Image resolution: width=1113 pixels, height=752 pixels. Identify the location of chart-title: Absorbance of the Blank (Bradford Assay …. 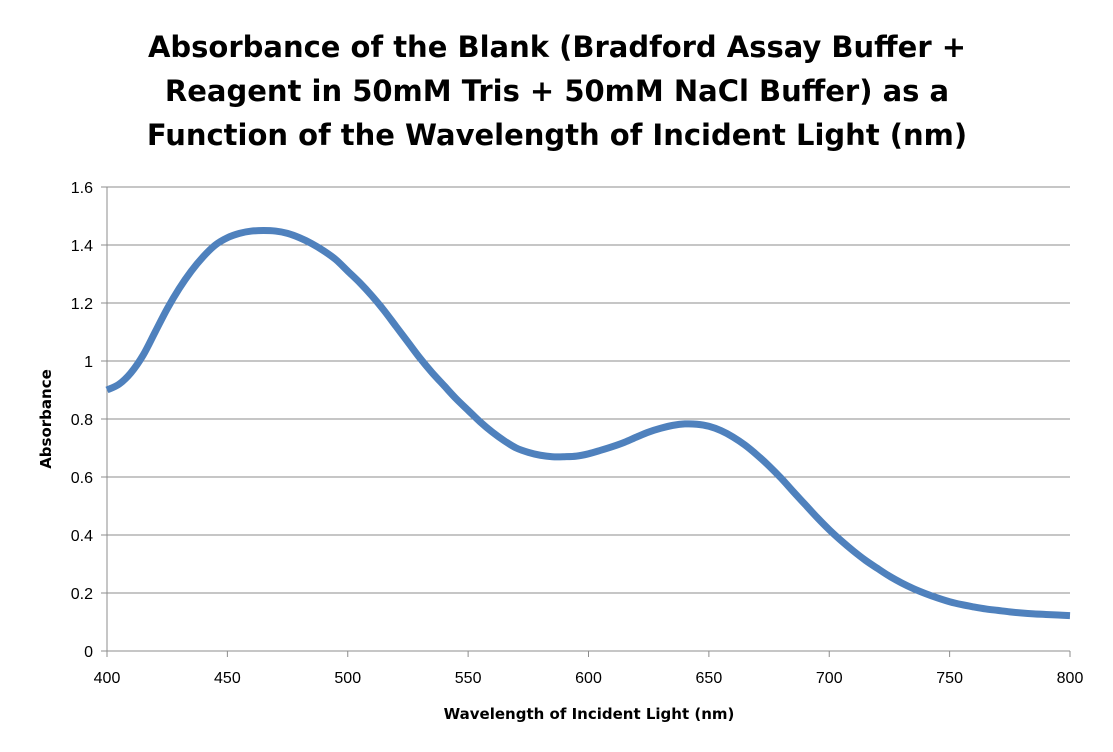
(557, 91).